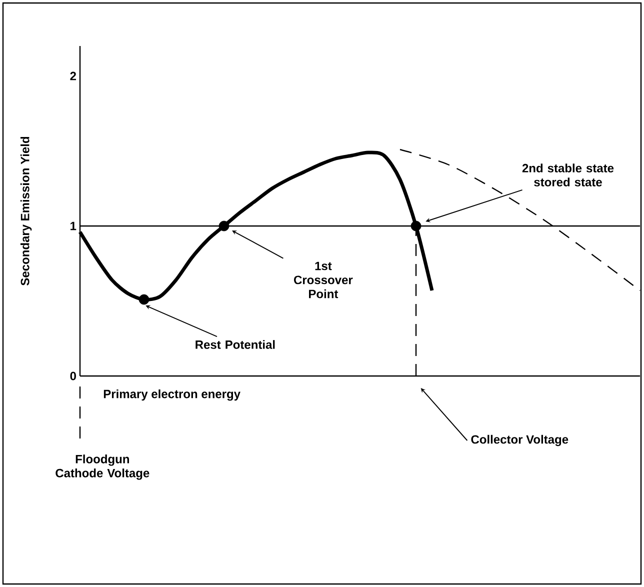 The width and height of the screenshot is (644, 587). What do you see at coordinates (103, 467) in the screenshot?
I see `text: Floodgun Cathode Voltage` at bounding box center [103, 467].